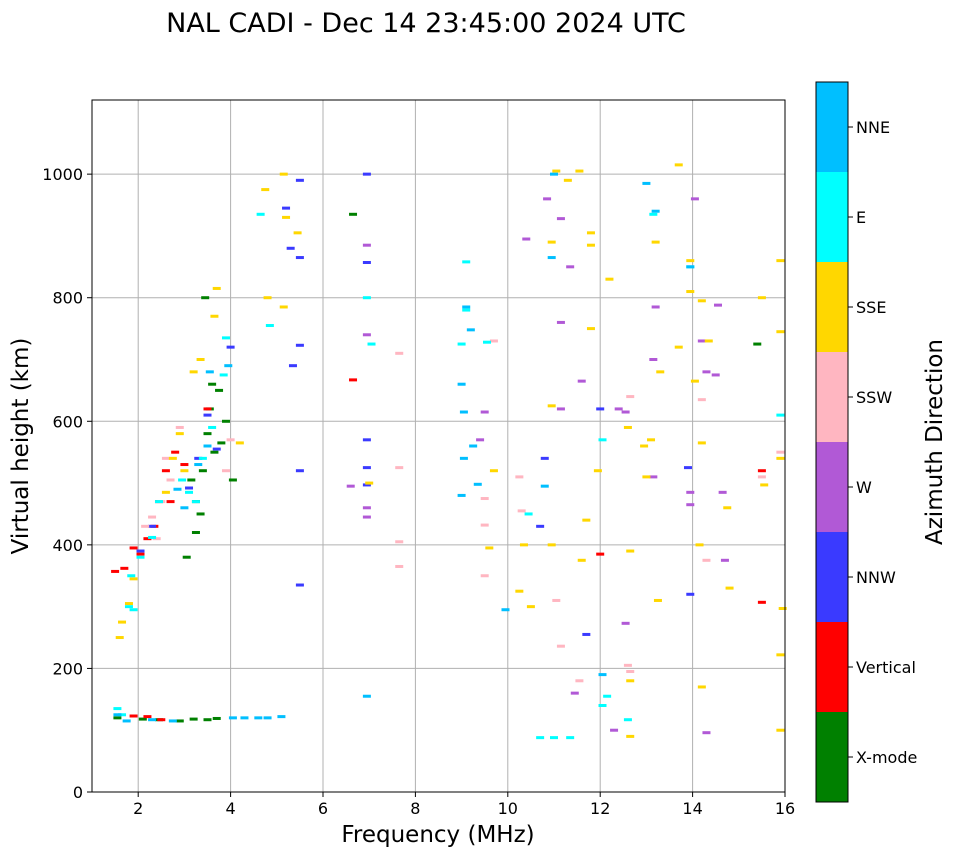  Describe the element at coordinates (508, 808) in the screenshot. I see `x-tick-label: 10` at that location.